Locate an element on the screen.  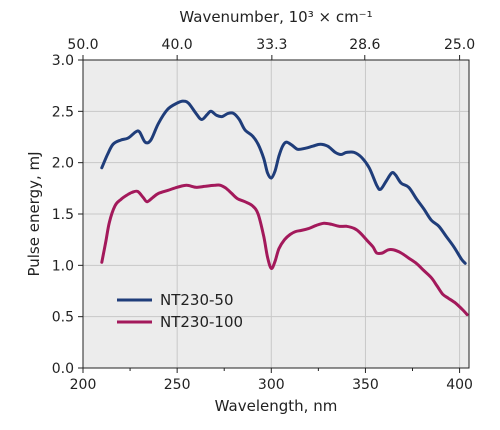
x-axis-title: Wavelength, nm is located at coordinates (276, 406).